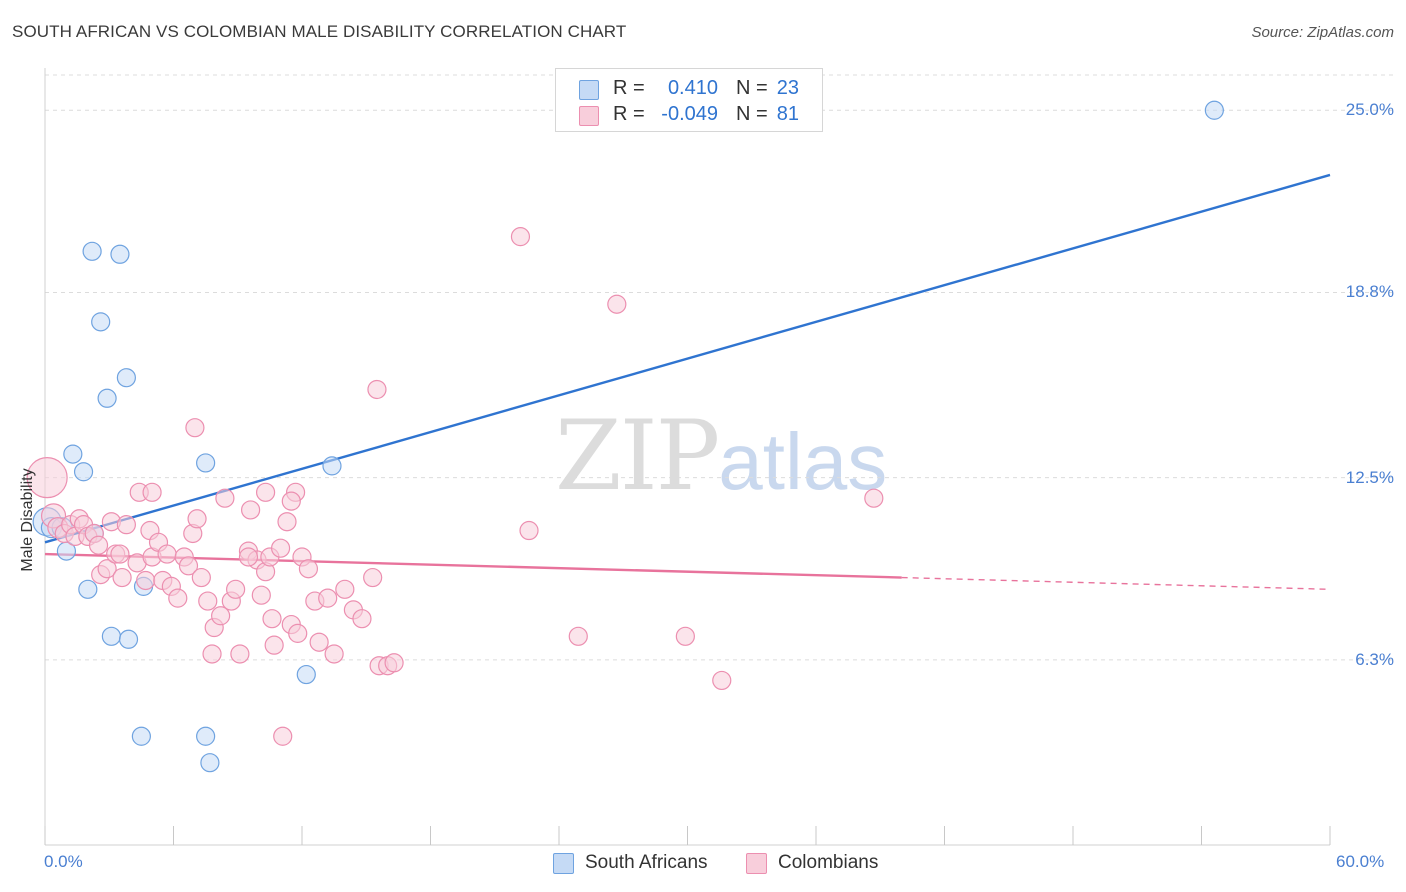 The height and width of the screenshot is (892, 1406). I want to click on legend-n-value: 23, so click(787, 88).